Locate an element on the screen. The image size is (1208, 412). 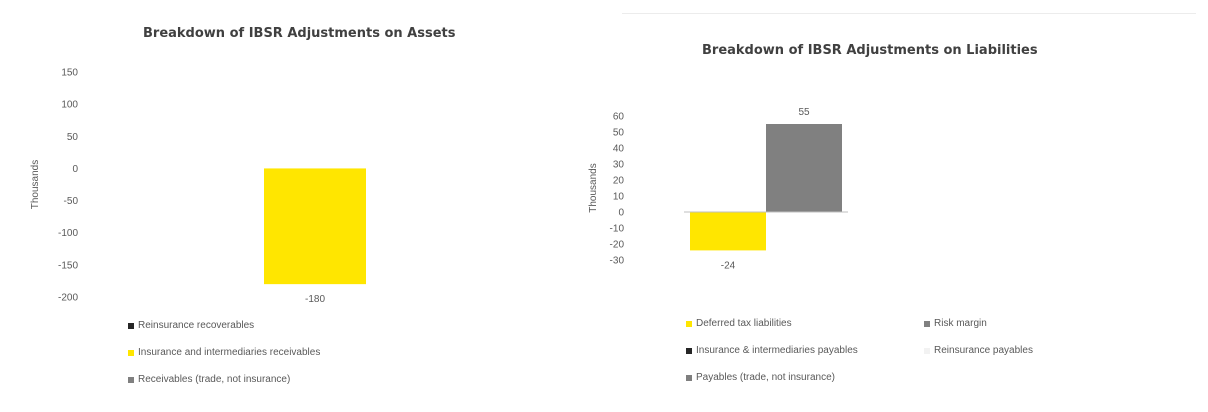
y-tick-label: 150 is located at coordinates (69, 73).